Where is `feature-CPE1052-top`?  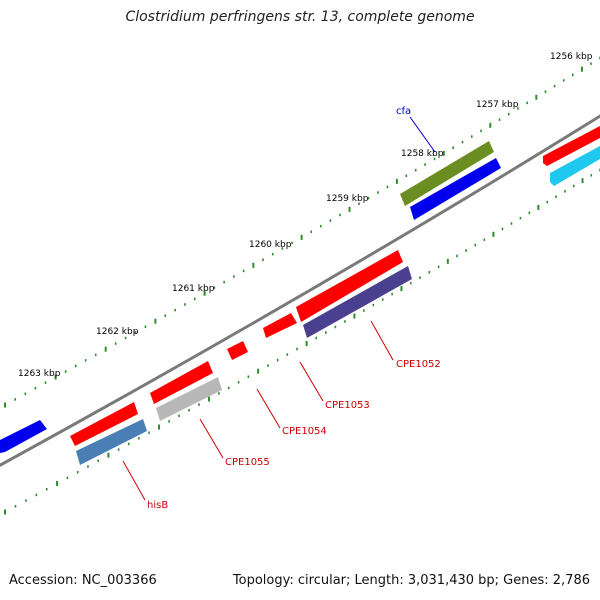 feature-CPE1052-top is located at coordinates (349, 286).